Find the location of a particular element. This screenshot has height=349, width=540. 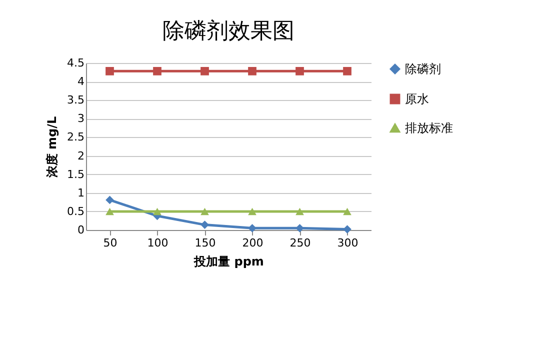

x-tick-label: 100 is located at coordinates (157, 243).